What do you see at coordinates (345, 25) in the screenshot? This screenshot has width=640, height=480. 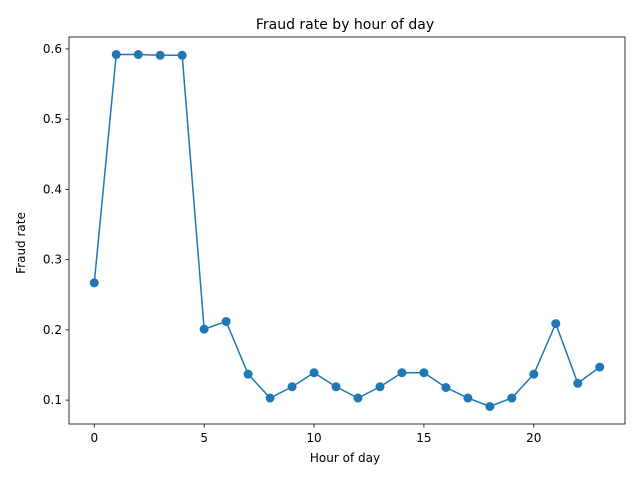 I see `chart-title: Fraud rate by hour of day` at bounding box center [345, 25].